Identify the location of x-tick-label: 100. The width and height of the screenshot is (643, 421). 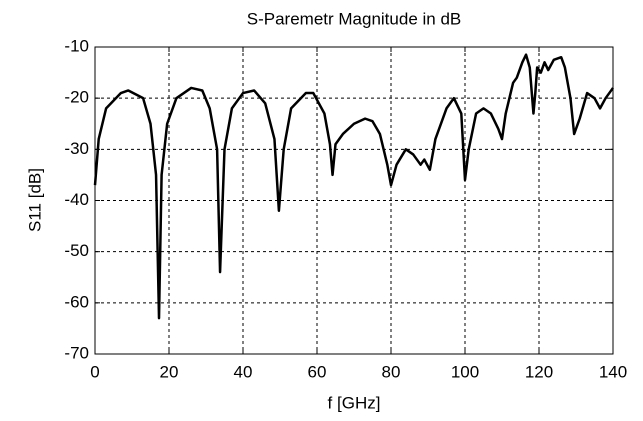
(465, 371).